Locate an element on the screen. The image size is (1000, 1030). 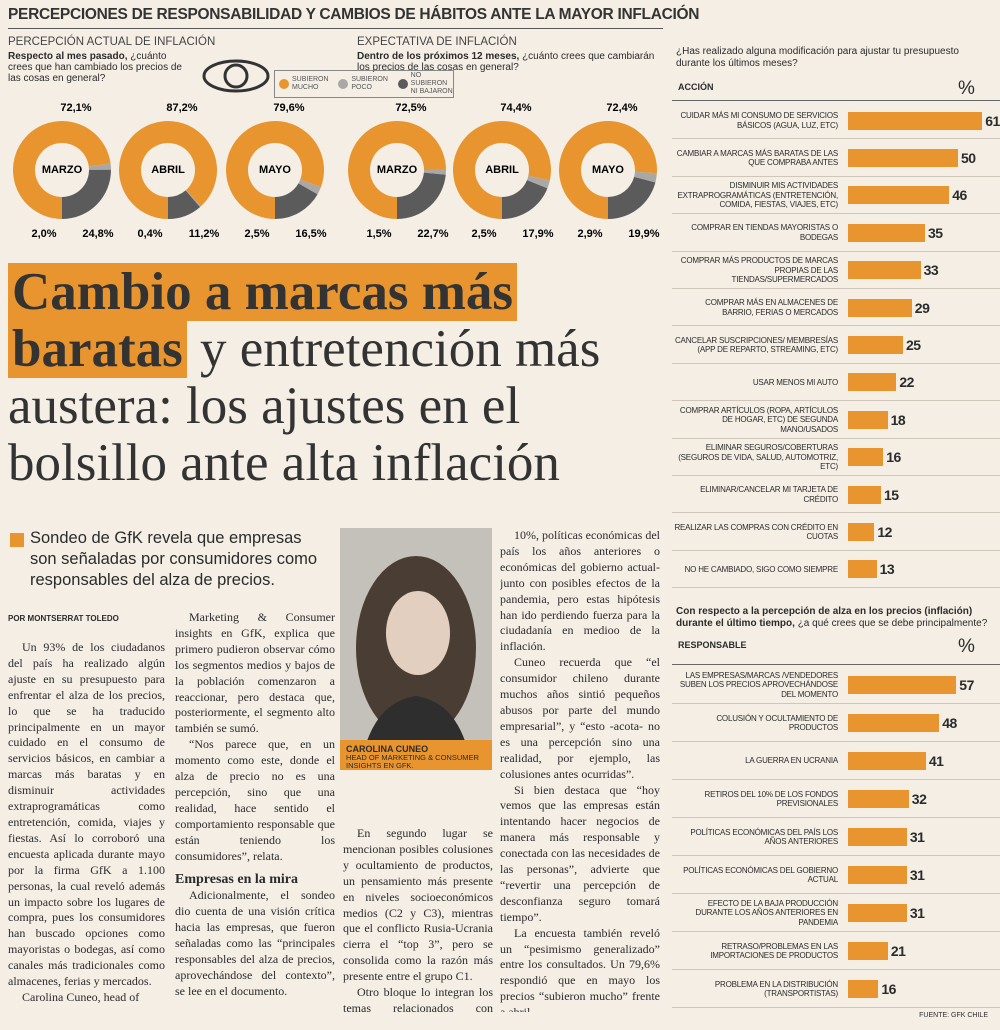
donut-value-label: 11,2% is located at coordinates (204, 234).